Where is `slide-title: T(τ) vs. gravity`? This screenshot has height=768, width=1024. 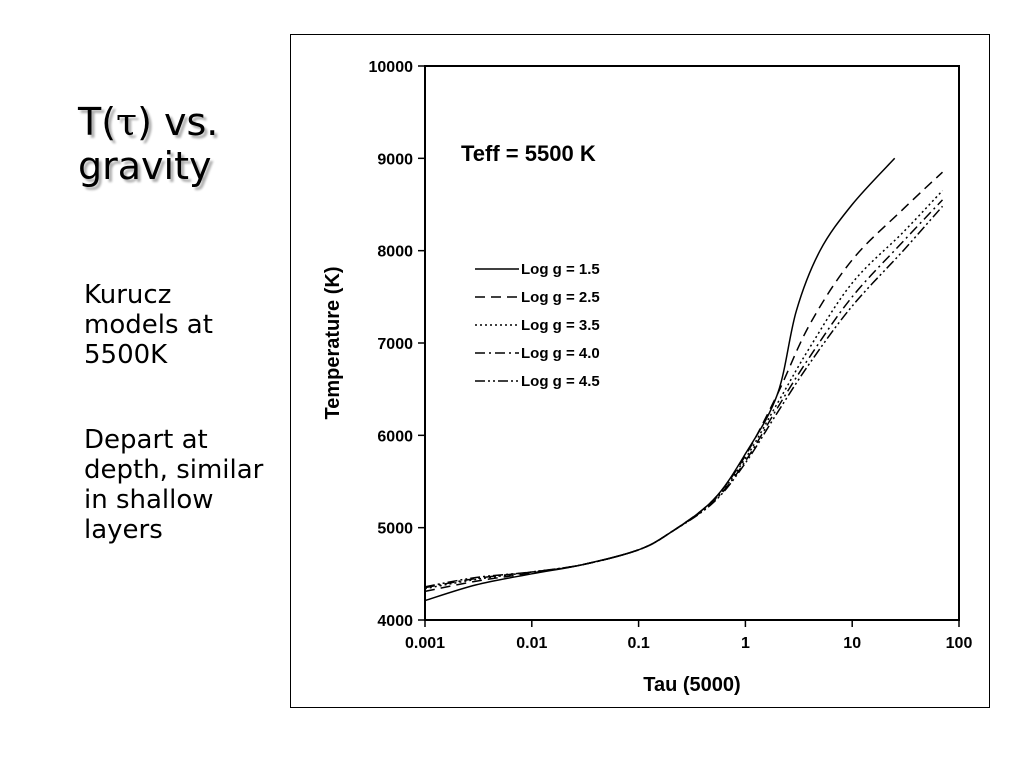 slide-title: T(τ) vs. gravity is located at coordinates (178, 144).